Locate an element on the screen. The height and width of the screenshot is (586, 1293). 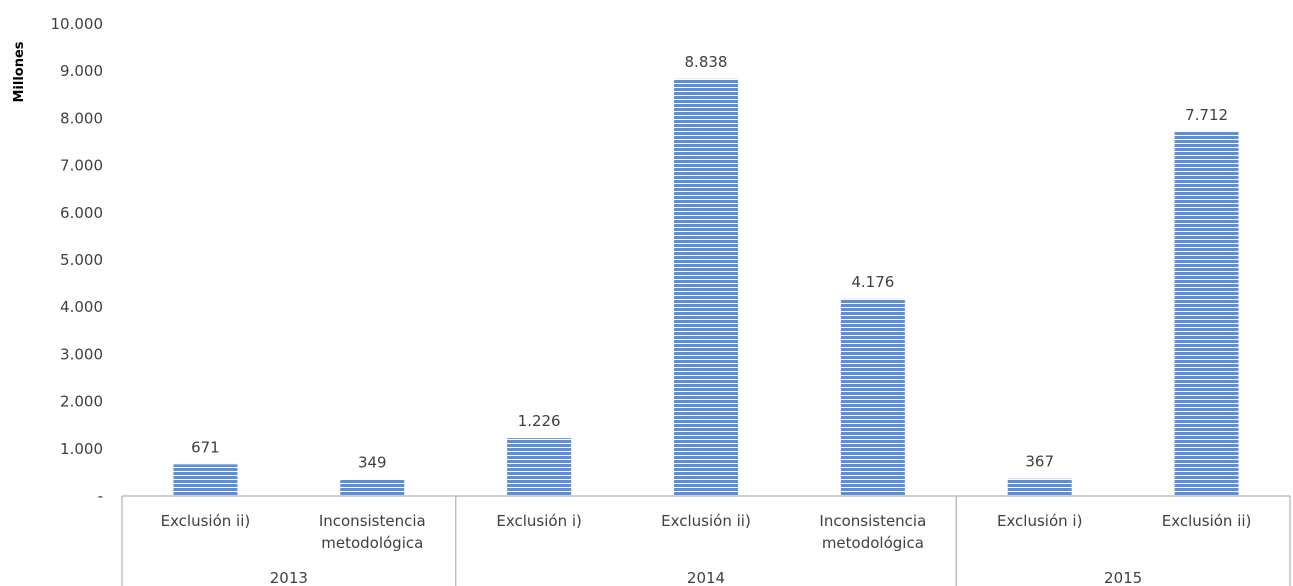
data-label: 1.226 is located at coordinates (539, 421).